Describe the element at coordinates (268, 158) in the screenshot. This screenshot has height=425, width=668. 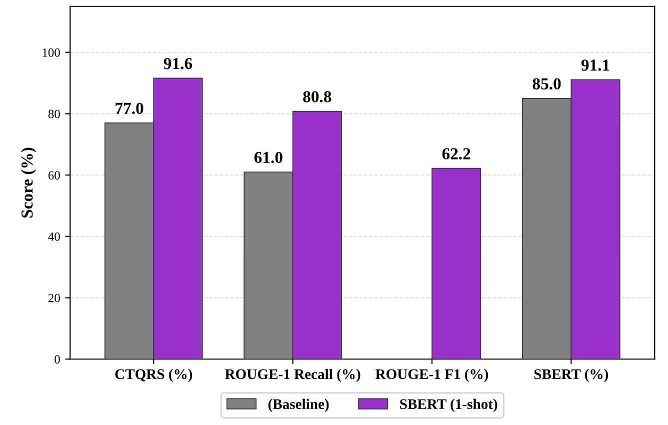
I see `data-label: 61.0` at that location.